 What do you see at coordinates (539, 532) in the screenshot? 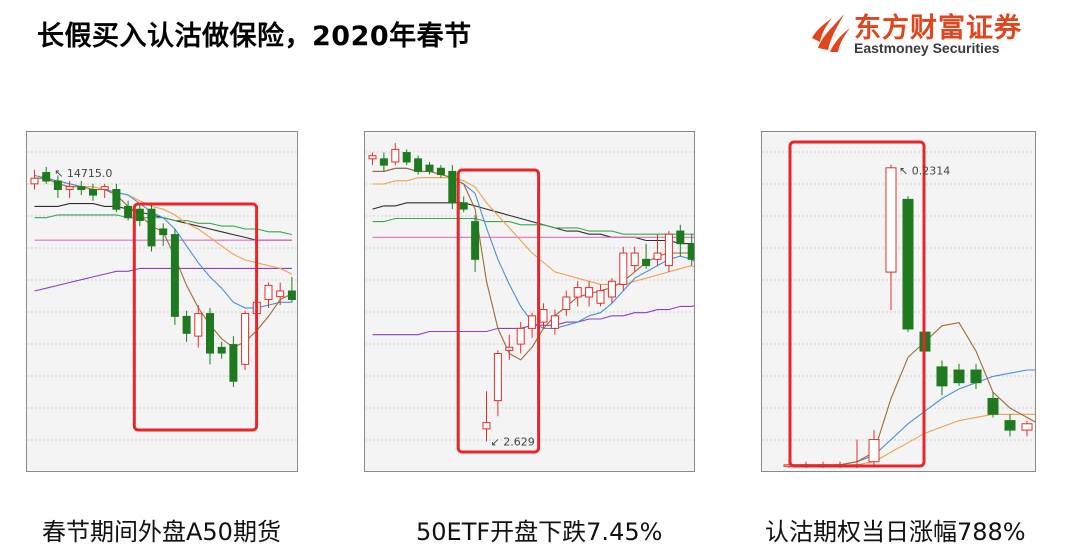
I see `caption-50etf: 50ETF开盘下跌7.45%` at bounding box center [539, 532].